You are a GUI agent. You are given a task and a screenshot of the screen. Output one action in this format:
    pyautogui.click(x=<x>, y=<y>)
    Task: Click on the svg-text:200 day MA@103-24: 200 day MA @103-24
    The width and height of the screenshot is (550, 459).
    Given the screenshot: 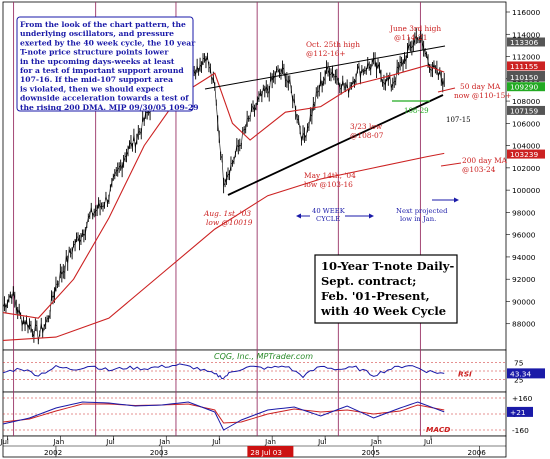 What is the action you would take?
    pyautogui.click(x=485, y=165)
    